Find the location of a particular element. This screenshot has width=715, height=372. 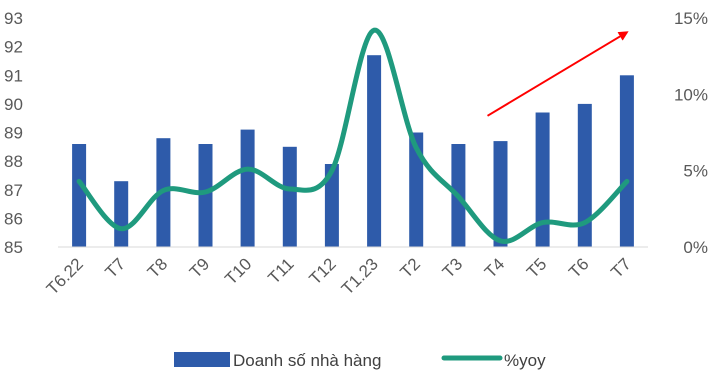

y-right-tick-label: 5% is located at coordinates (695, 171).